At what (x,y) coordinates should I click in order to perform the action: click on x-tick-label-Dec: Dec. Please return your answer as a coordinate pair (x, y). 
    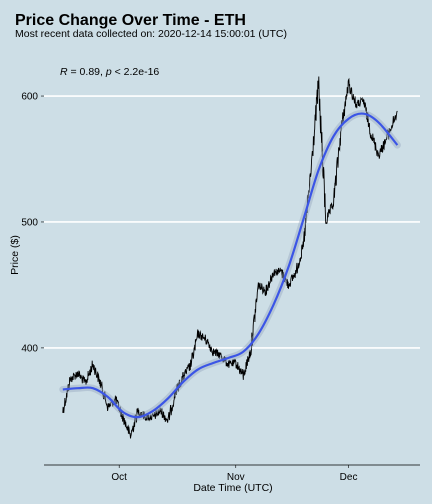
    Looking at the image, I should click on (349, 477).